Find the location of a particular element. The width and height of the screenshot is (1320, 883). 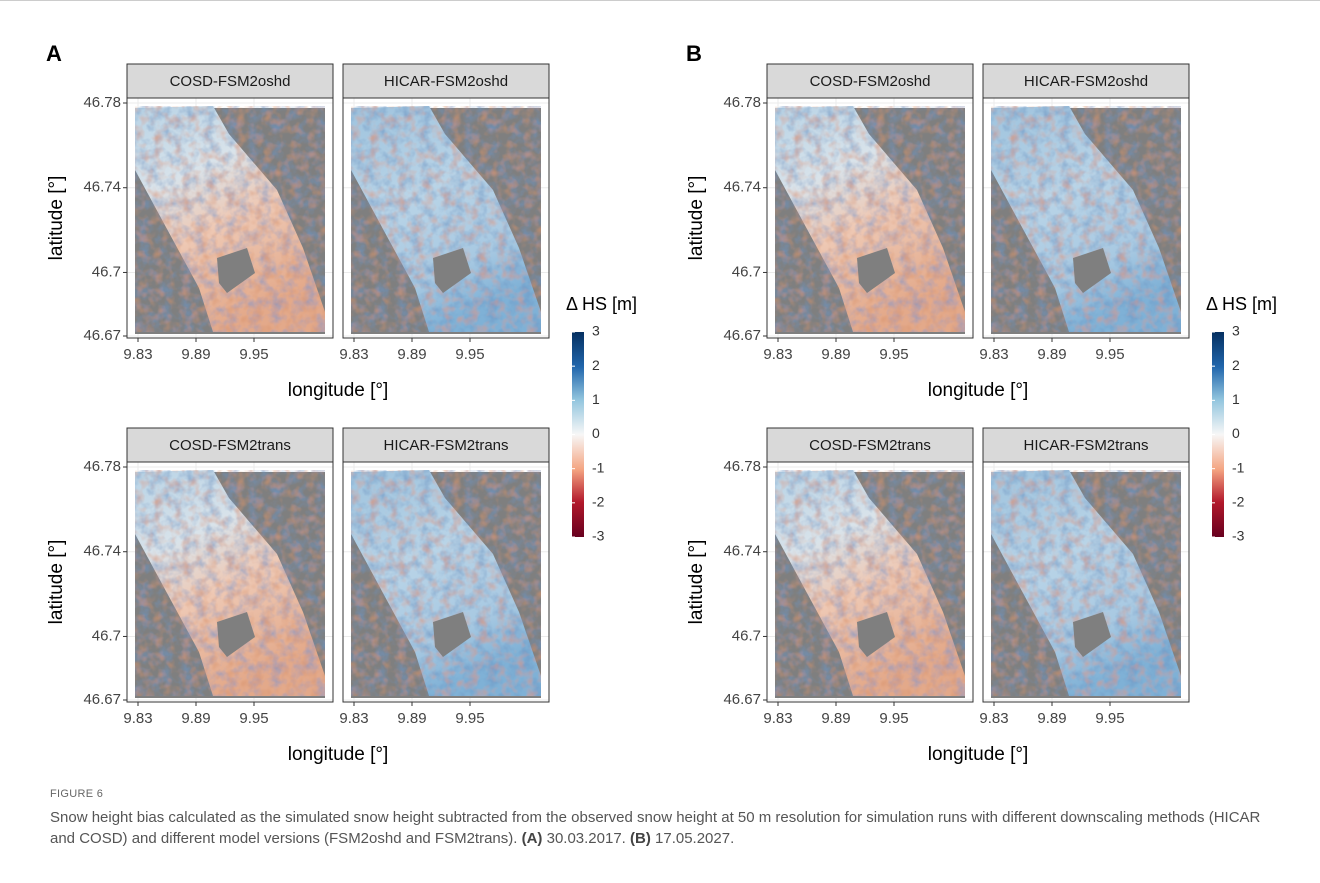

caption-panel-ref: (A) is located at coordinates (532, 838).